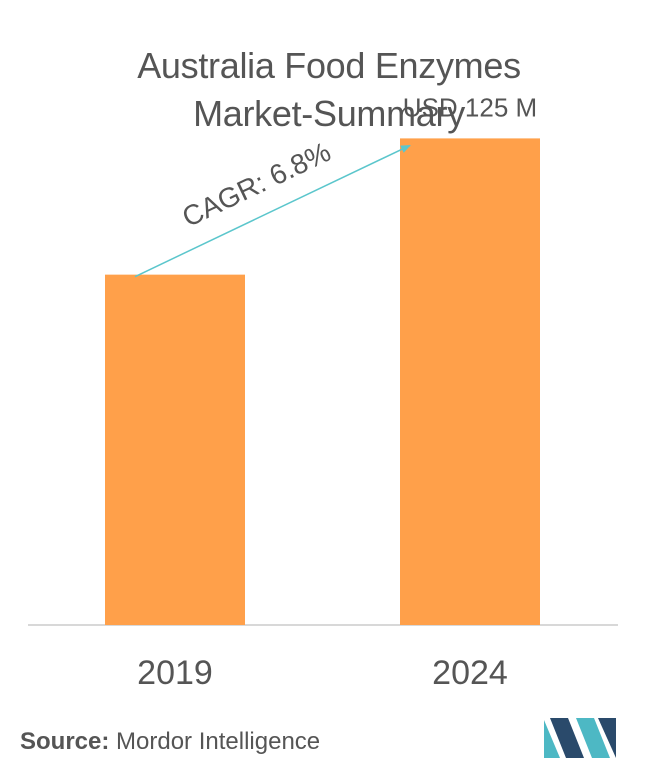  I want to click on bar-2024, so click(470, 381).